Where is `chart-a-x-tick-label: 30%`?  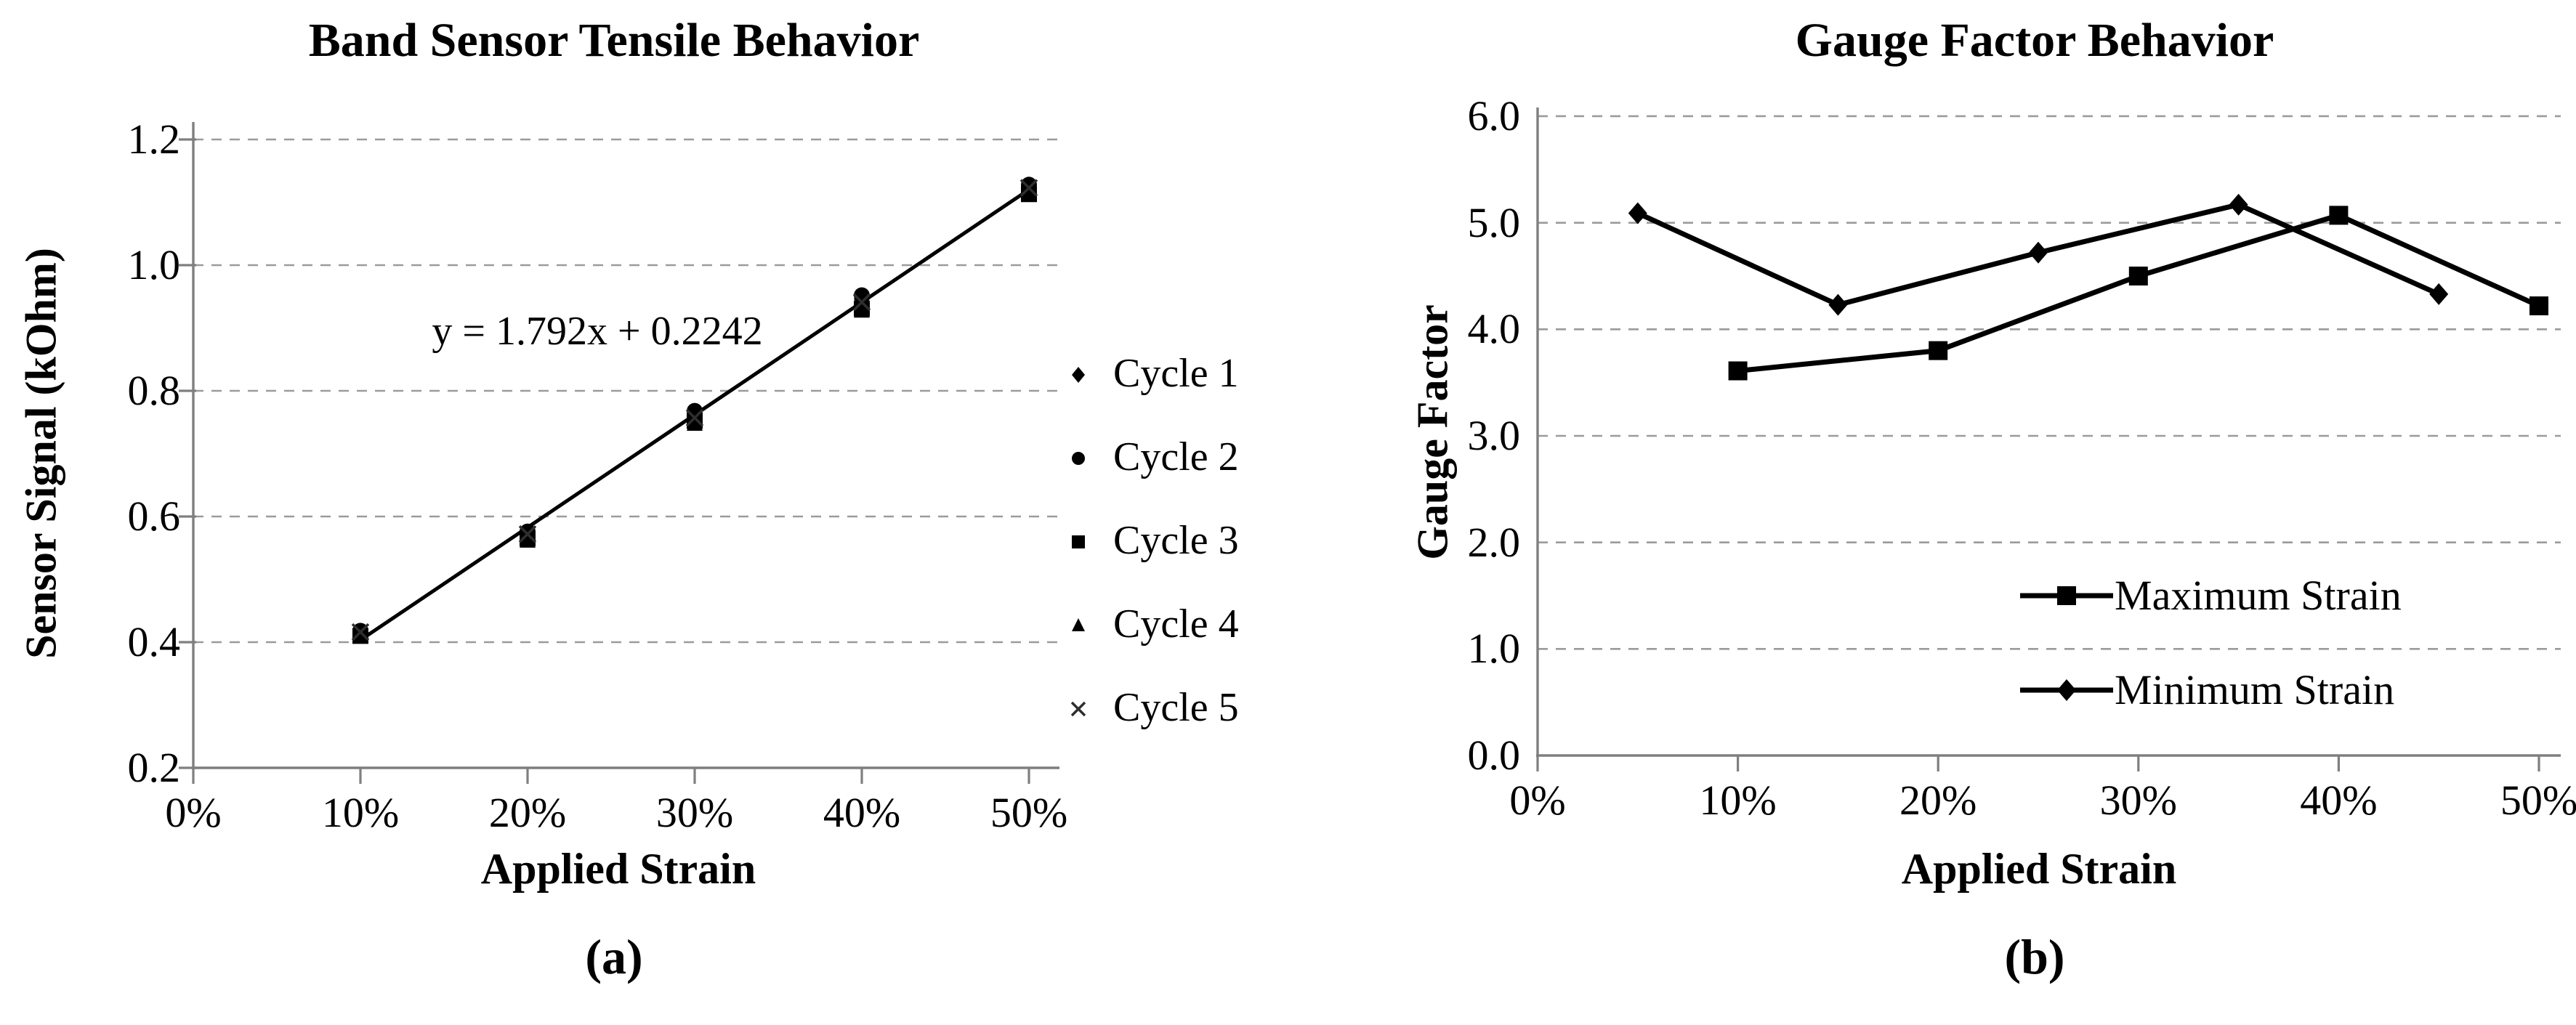
chart-a-x-tick-label: 30% is located at coordinates (695, 812).